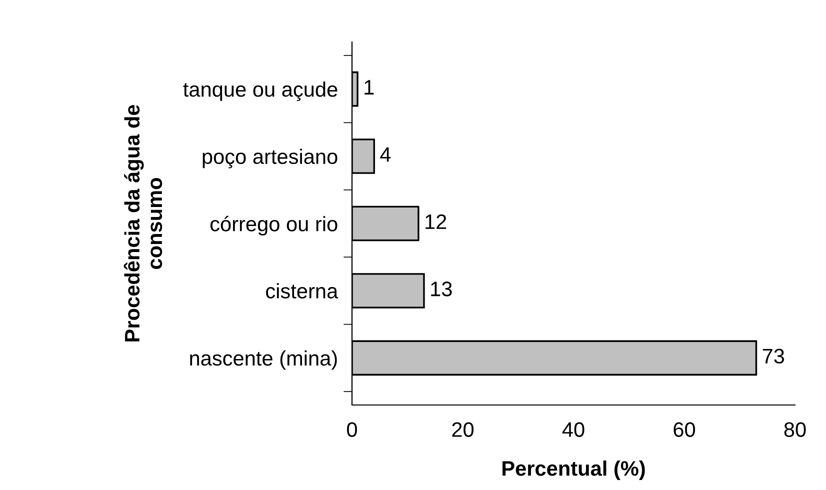 The width and height of the screenshot is (826, 490). Describe the element at coordinates (573, 470) in the screenshot. I see `x-axis-title: Percentual (%)` at that location.